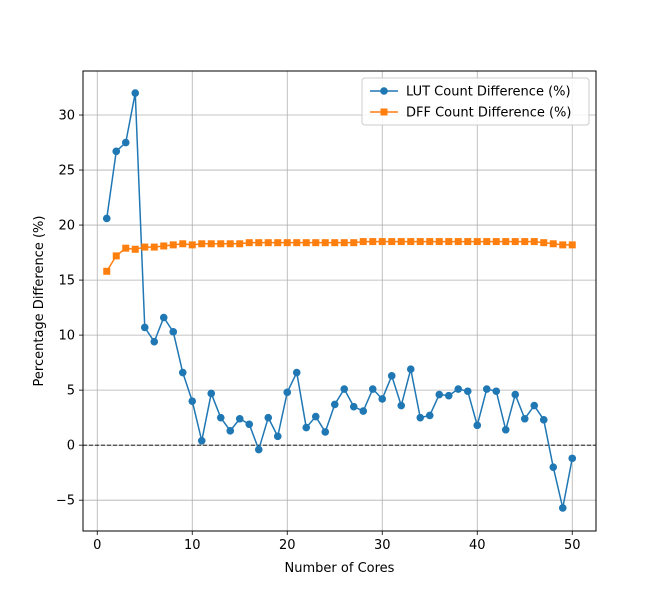 The image size is (661, 597). What do you see at coordinates (66, 171) in the screenshot?
I see `y-tick-label: 25` at bounding box center [66, 171].